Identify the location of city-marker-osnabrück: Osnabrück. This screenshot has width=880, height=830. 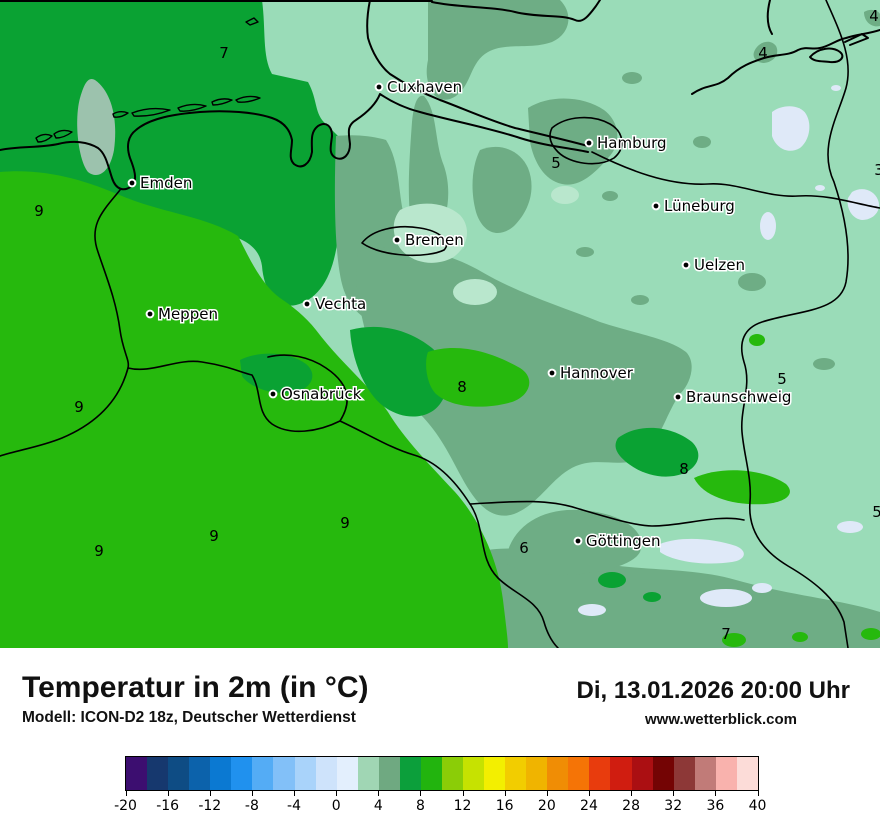
(315, 394).